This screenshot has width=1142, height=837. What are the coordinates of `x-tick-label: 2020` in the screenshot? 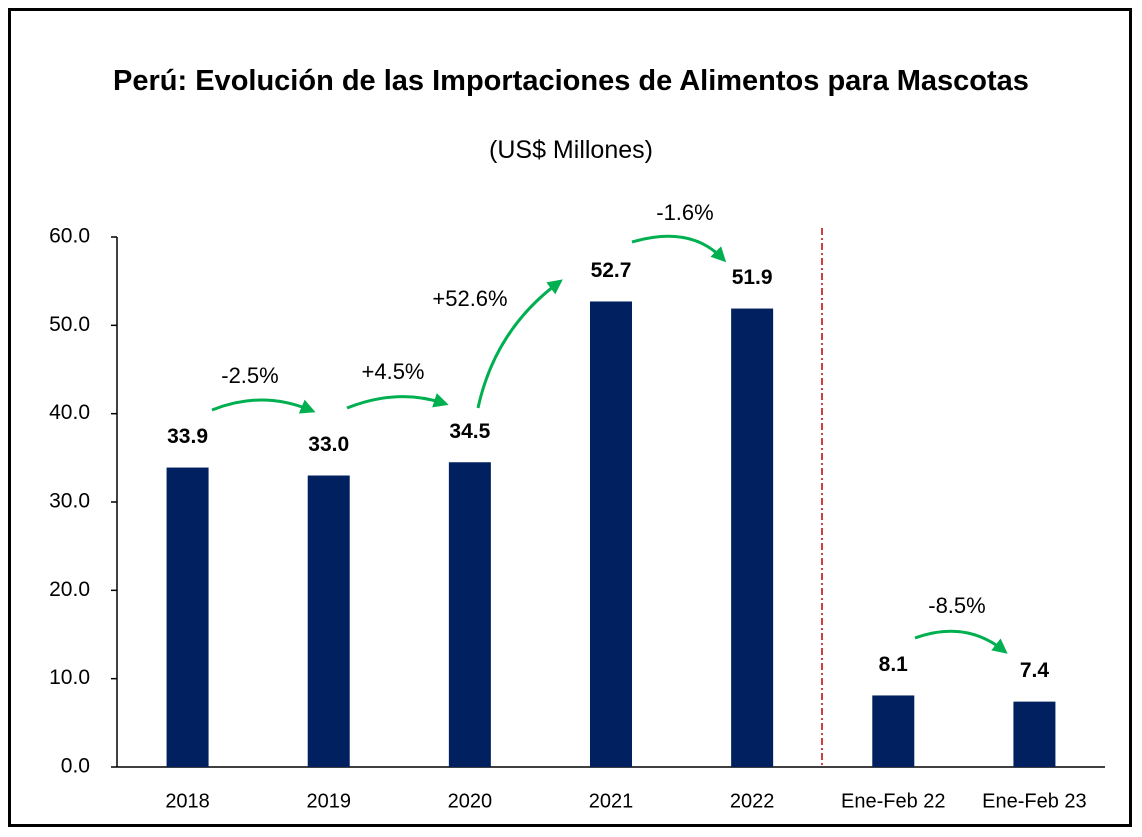 It's located at (470, 801).